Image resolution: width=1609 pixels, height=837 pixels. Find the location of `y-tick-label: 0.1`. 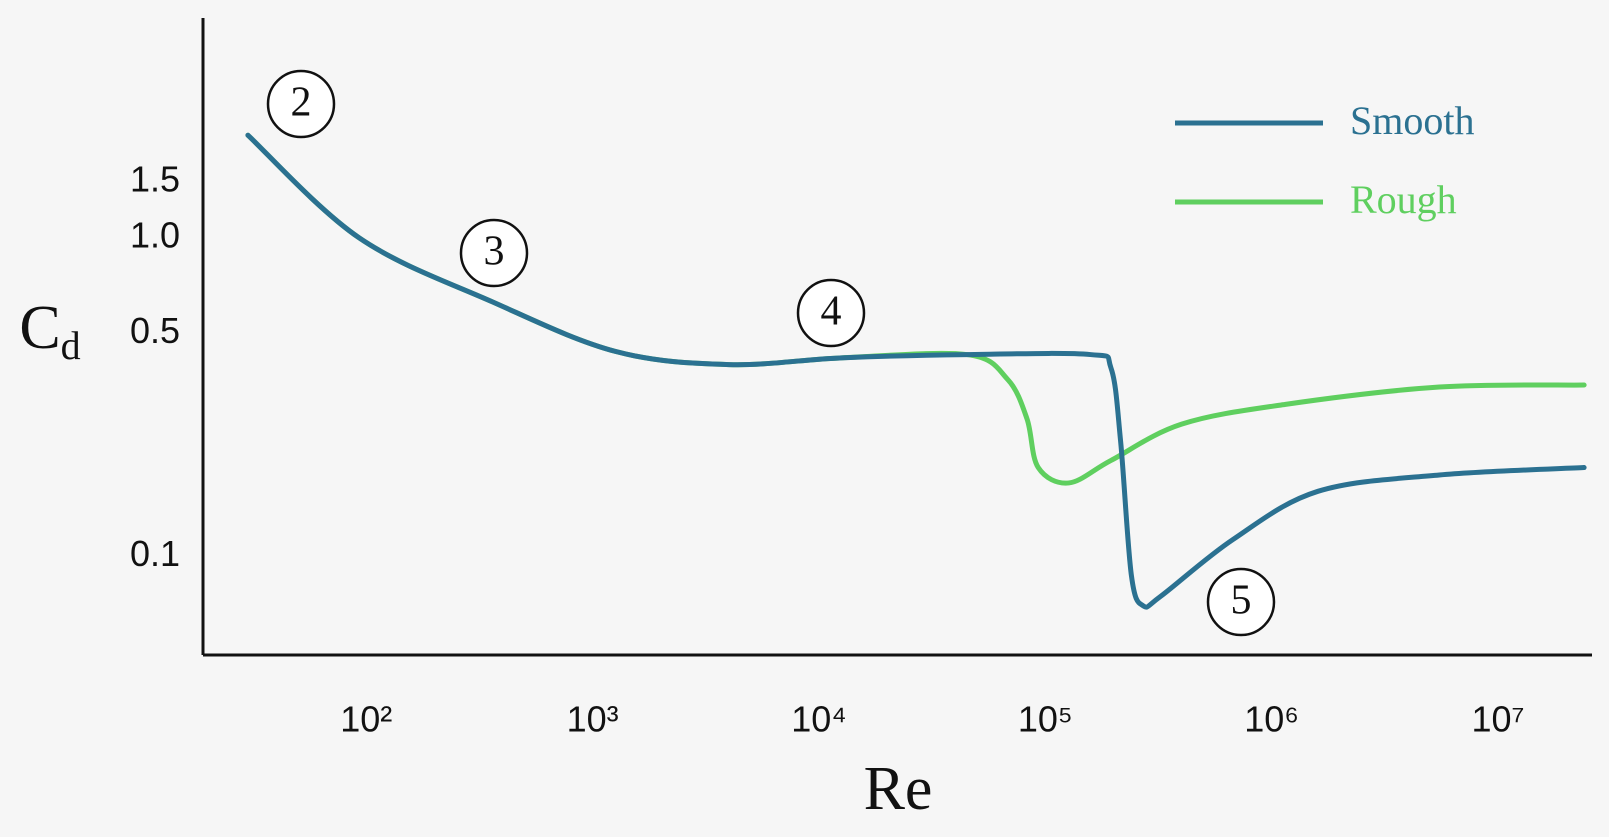

y-tick-label: 0.1 is located at coordinates (155, 553).